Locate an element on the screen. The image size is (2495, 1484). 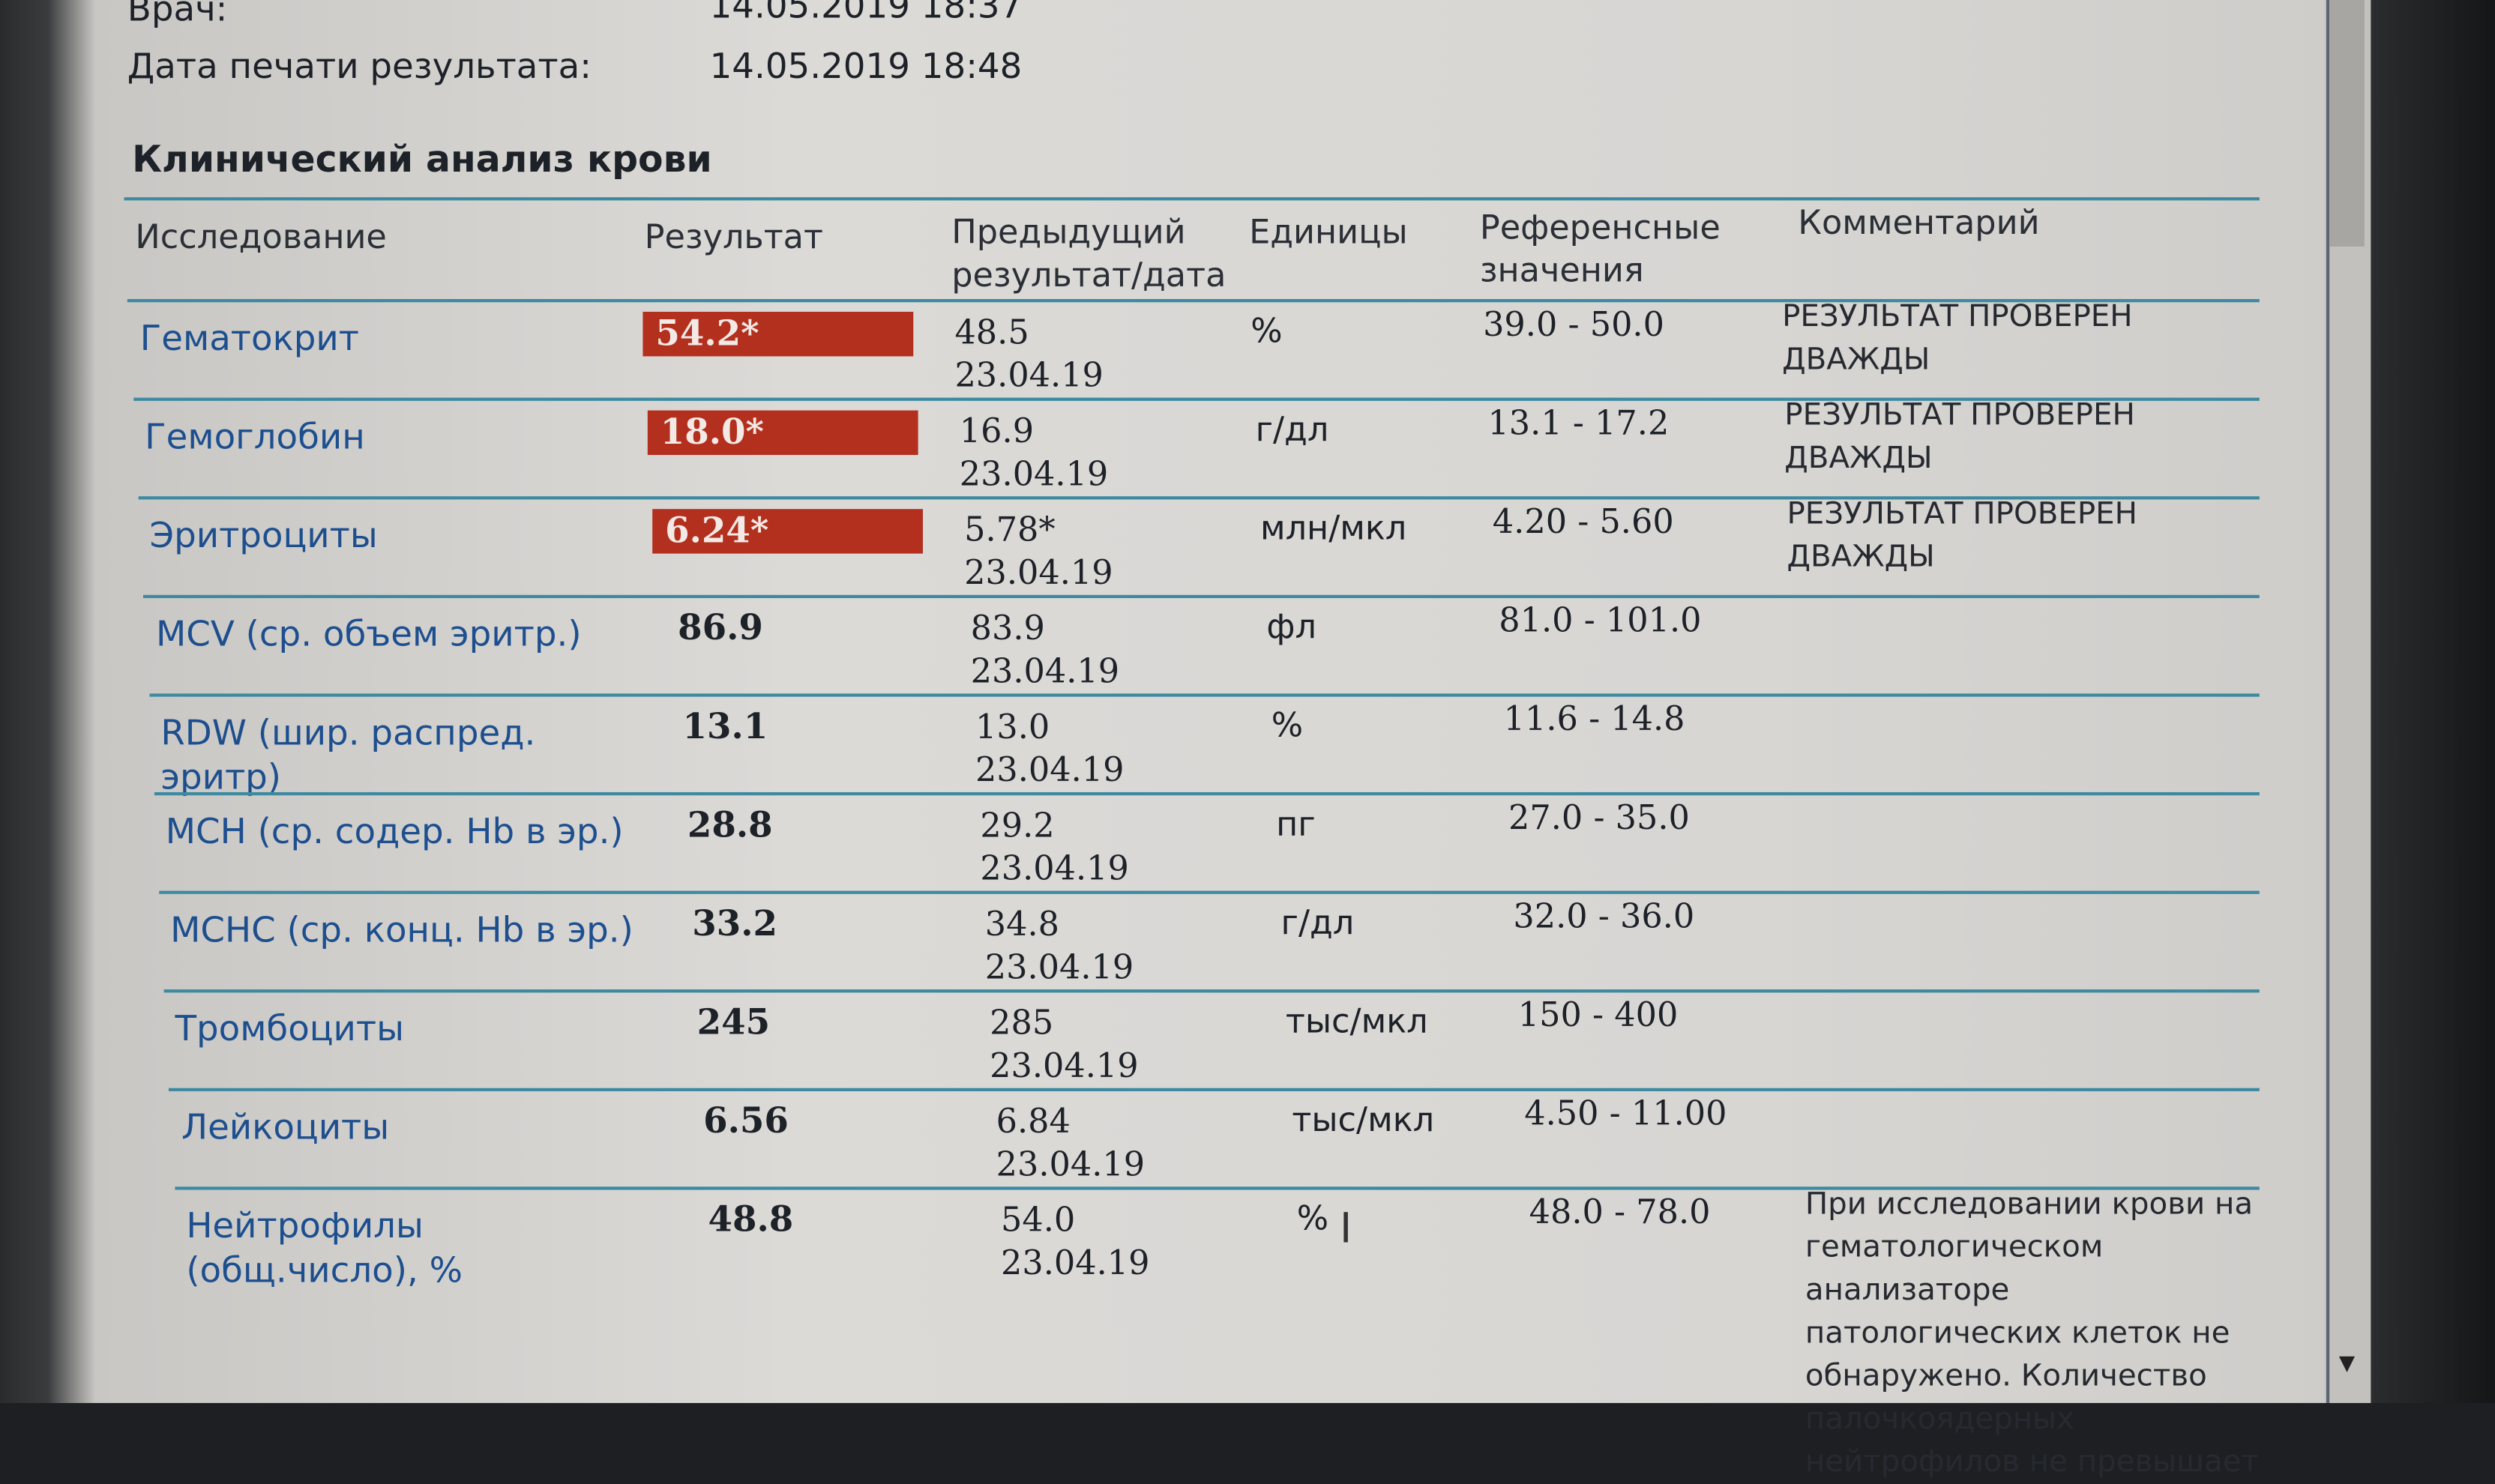
test-name-line: эритр) is located at coordinates (221, 779).